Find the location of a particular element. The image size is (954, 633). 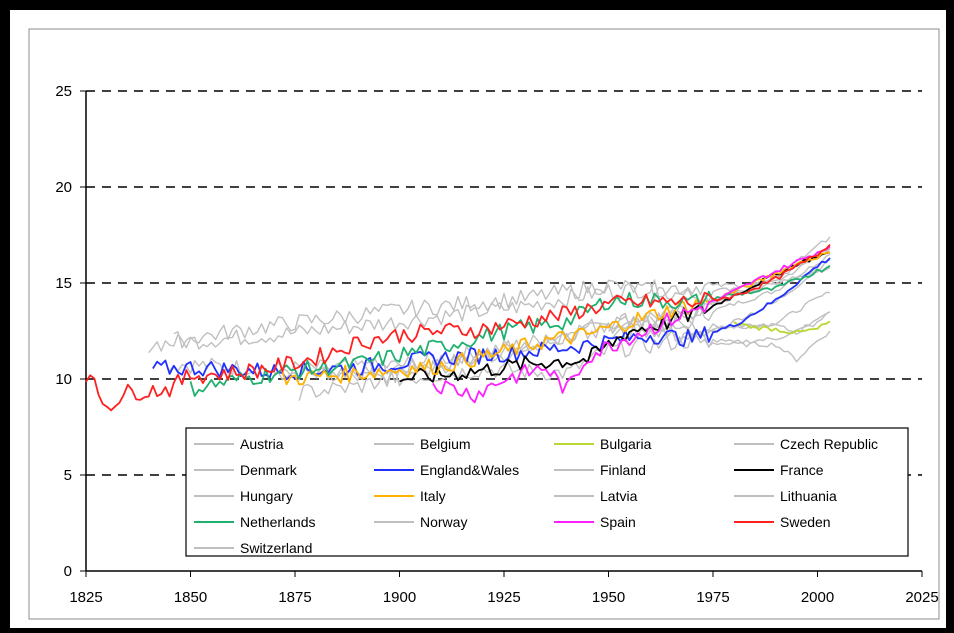

y-tick-label: 5 is located at coordinates (68, 475).